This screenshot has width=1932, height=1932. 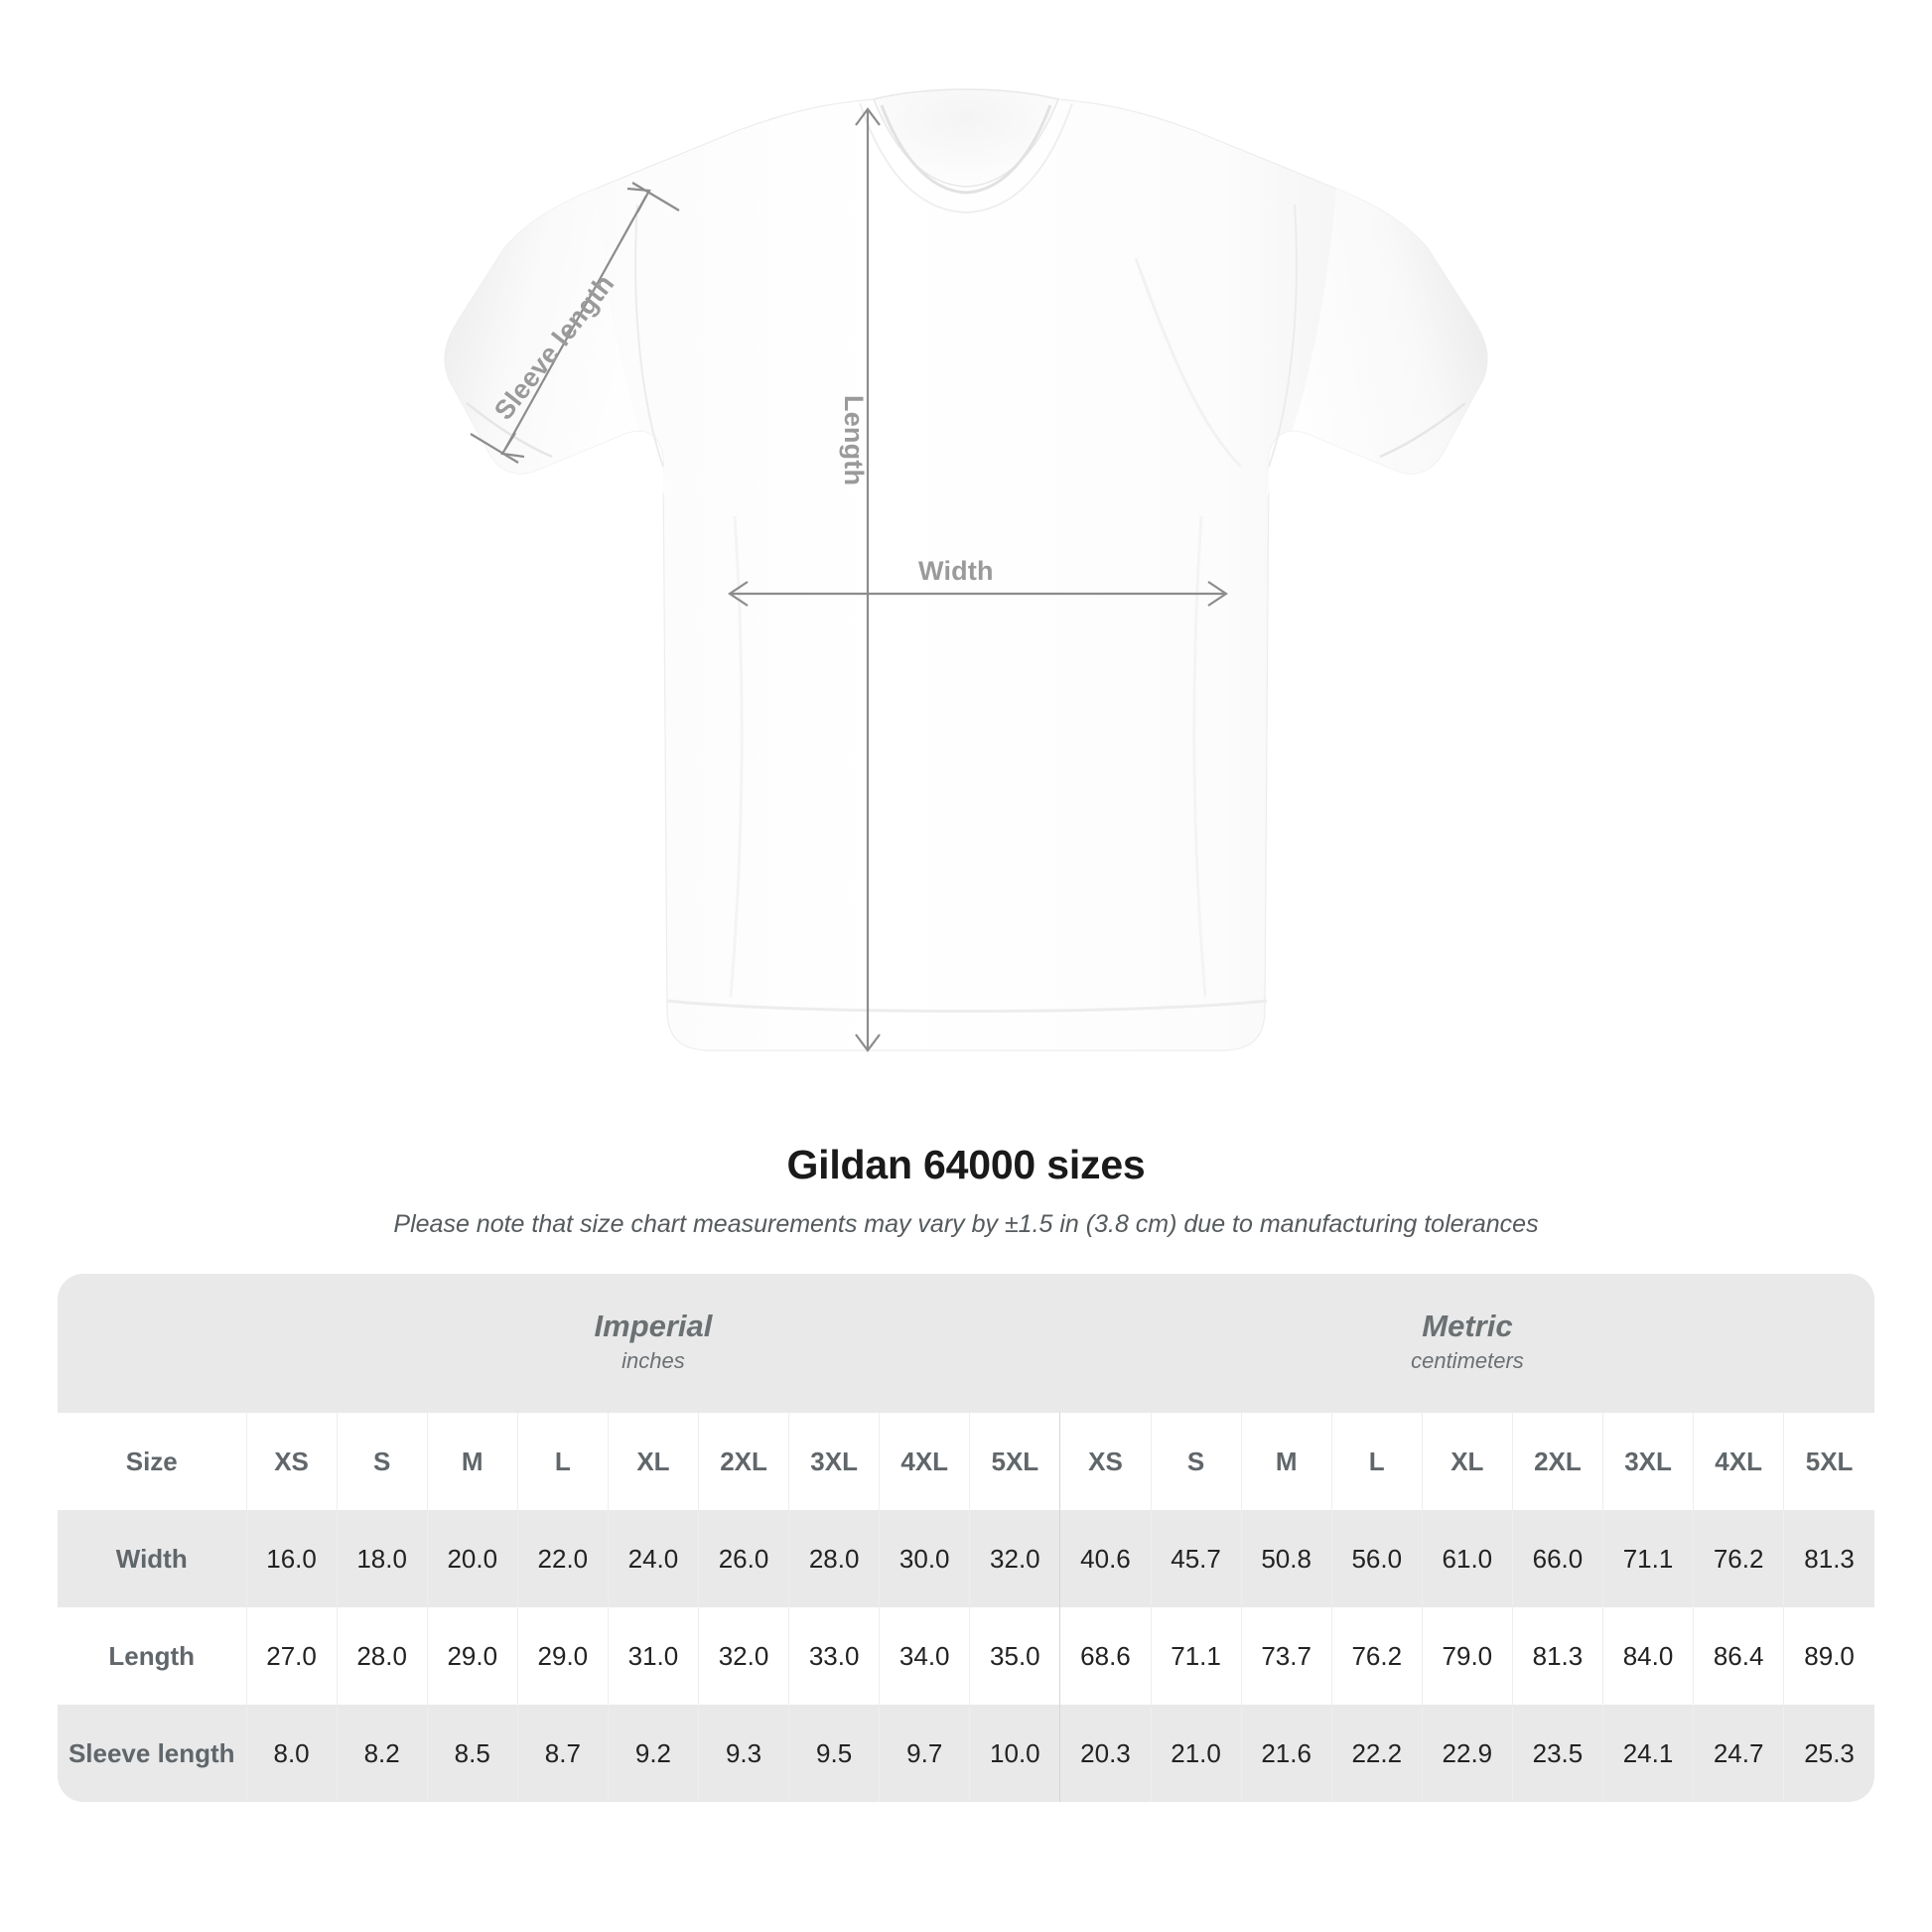 I want to click on length-label: Length, so click(x=854, y=440).